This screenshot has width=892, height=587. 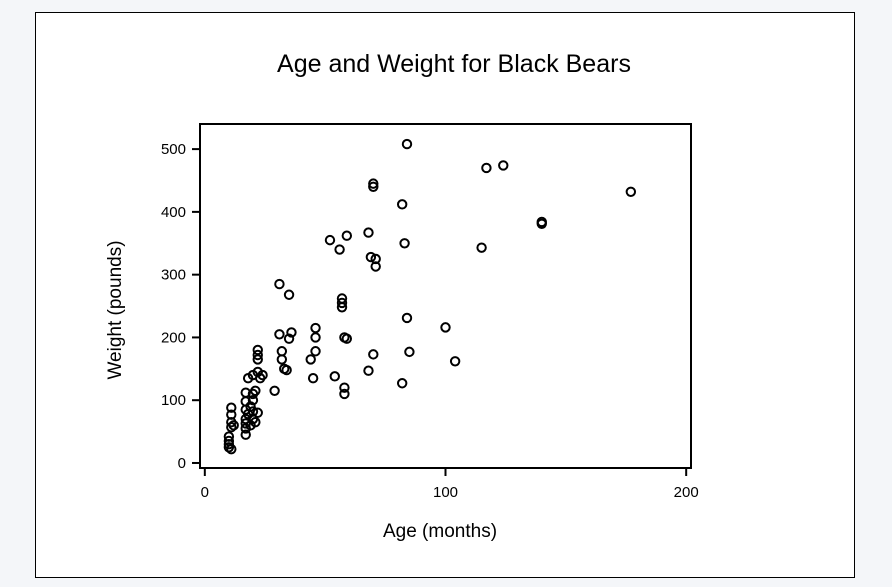 What do you see at coordinates (686, 492) in the screenshot?
I see `x-tick-label: 200` at bounding box center [686, 492].